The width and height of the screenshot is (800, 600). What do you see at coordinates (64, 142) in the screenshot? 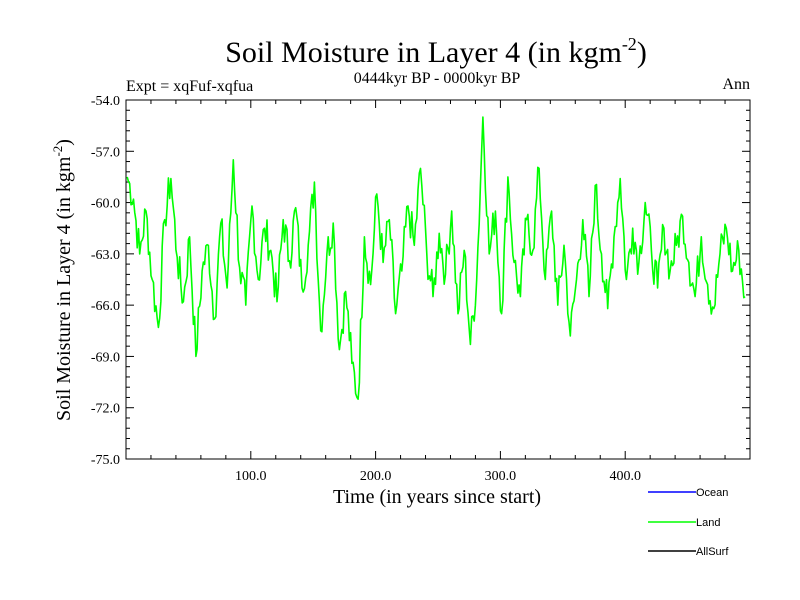
I see `y-axis-label-close: )` at bounding box center [64, 142].